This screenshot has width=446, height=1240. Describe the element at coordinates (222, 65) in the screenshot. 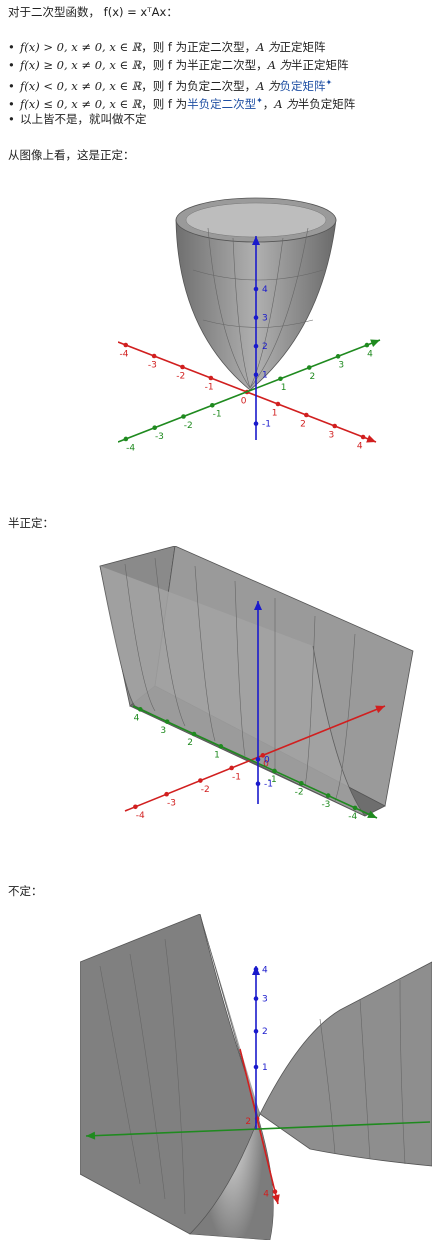

I see `form-type: 半正定二次型` at that location.